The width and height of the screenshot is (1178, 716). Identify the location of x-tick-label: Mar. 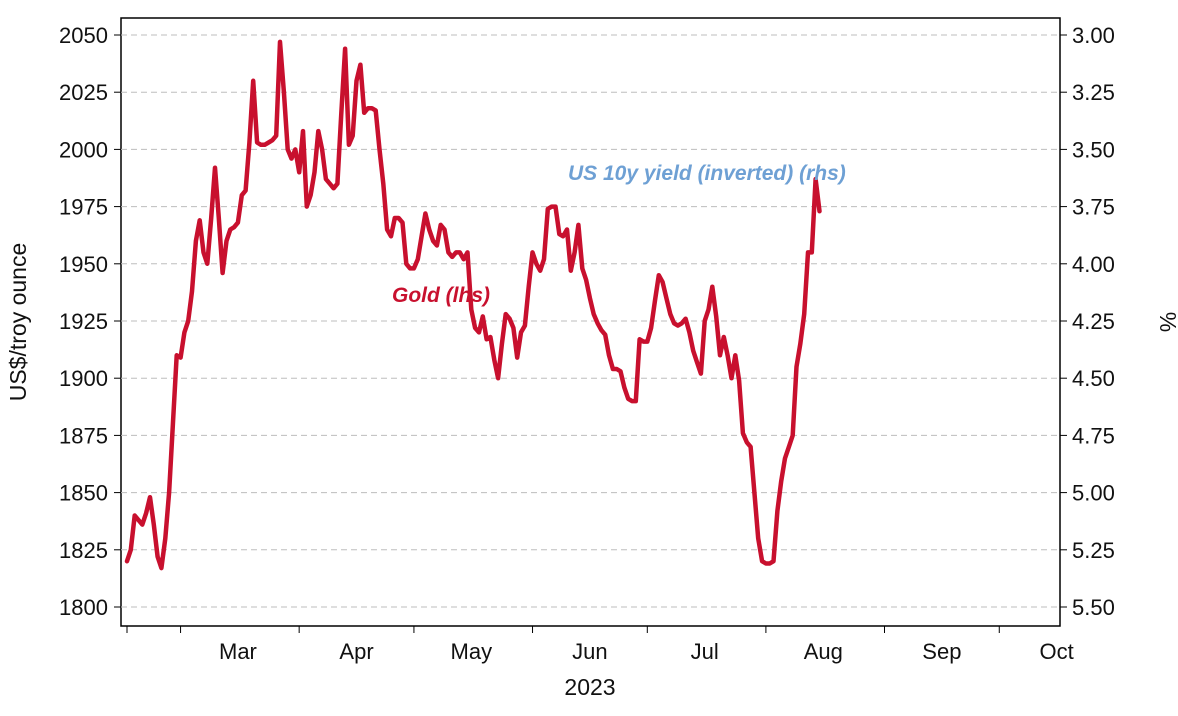
(238, 651).